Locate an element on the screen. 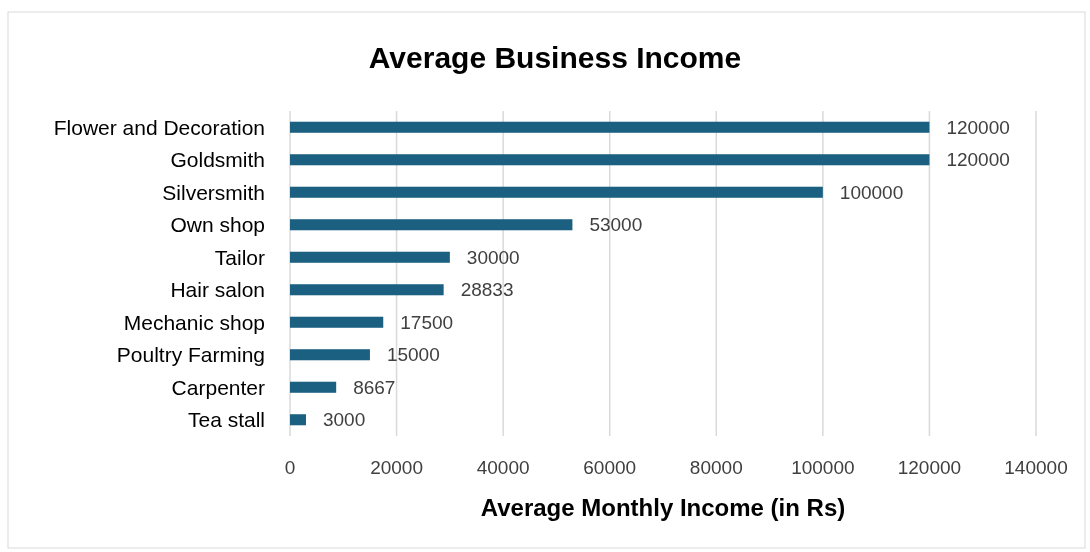  x-tick-label: 140000 is located at coordinates (1036, 467).